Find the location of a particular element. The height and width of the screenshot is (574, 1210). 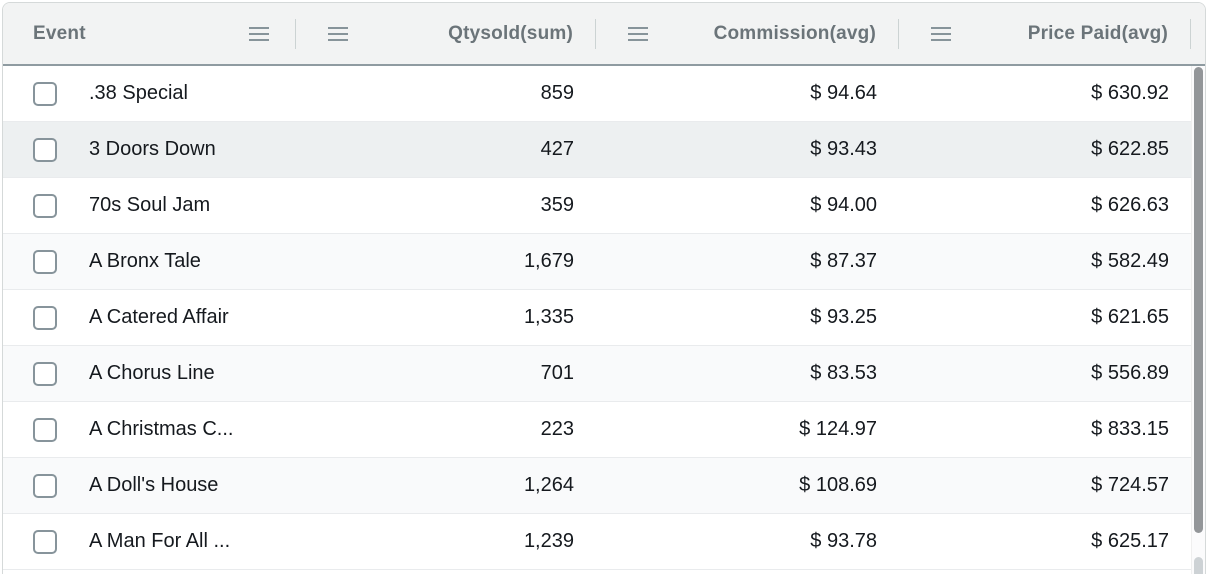

commission-cell: $ 108.69 is located at coordinates (838, 485).